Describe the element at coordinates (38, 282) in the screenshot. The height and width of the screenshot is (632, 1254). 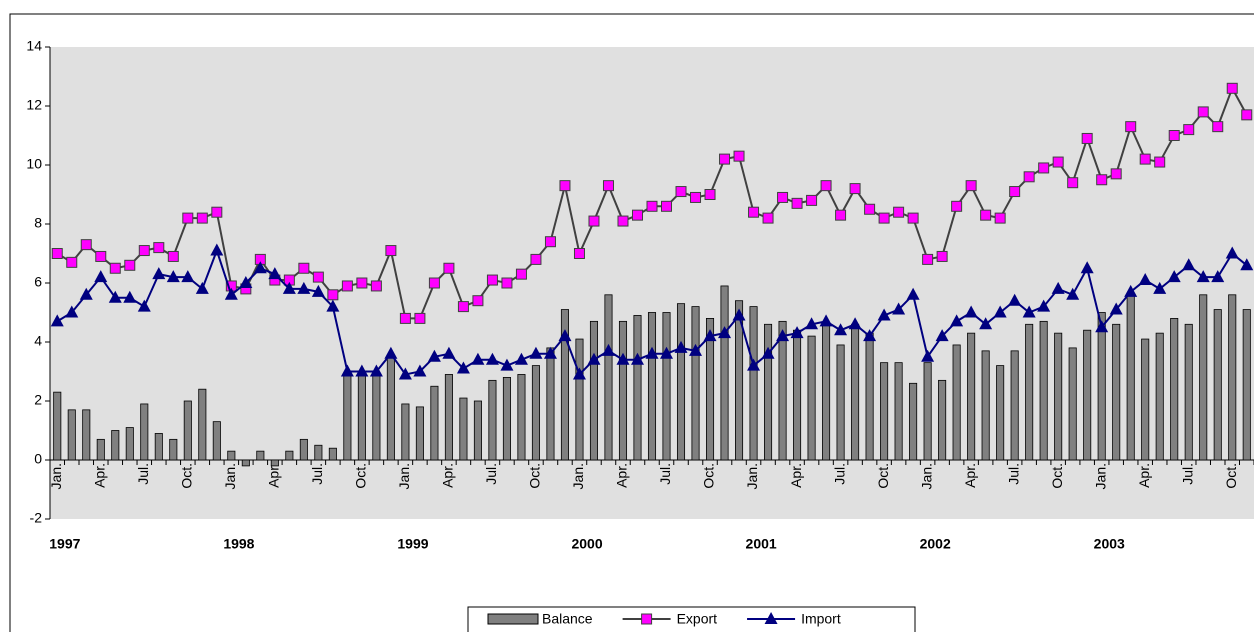
I see `y-tick-label: 6` at that location.